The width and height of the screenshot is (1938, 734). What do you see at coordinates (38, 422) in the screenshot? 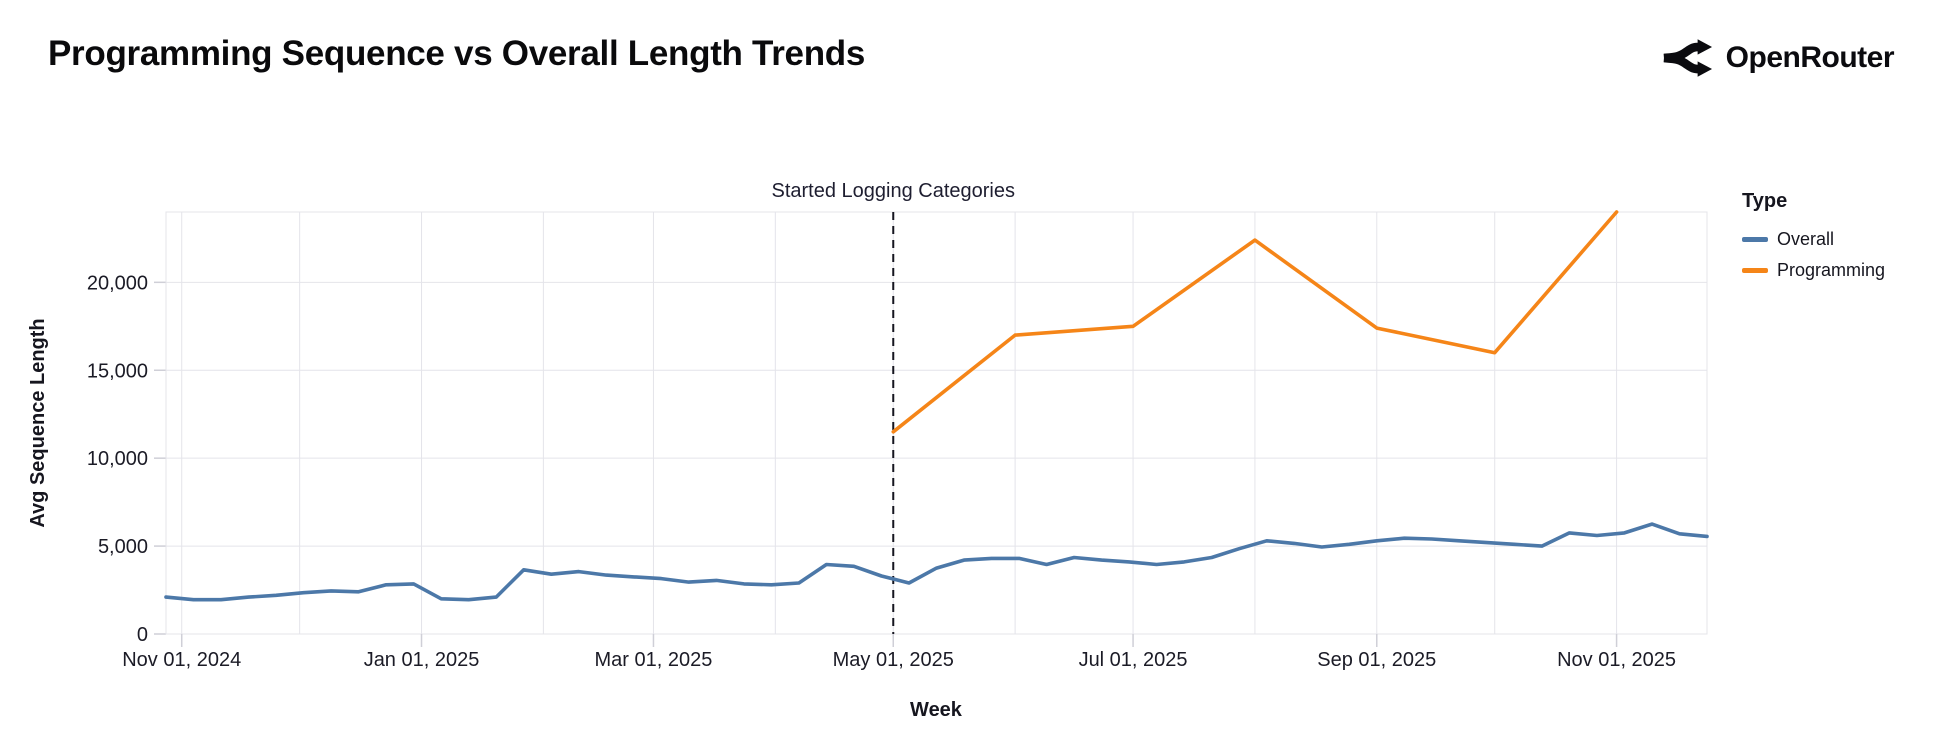
I see `y-axis-title: Avg Sequence Length` at bounding box center [38, 422].